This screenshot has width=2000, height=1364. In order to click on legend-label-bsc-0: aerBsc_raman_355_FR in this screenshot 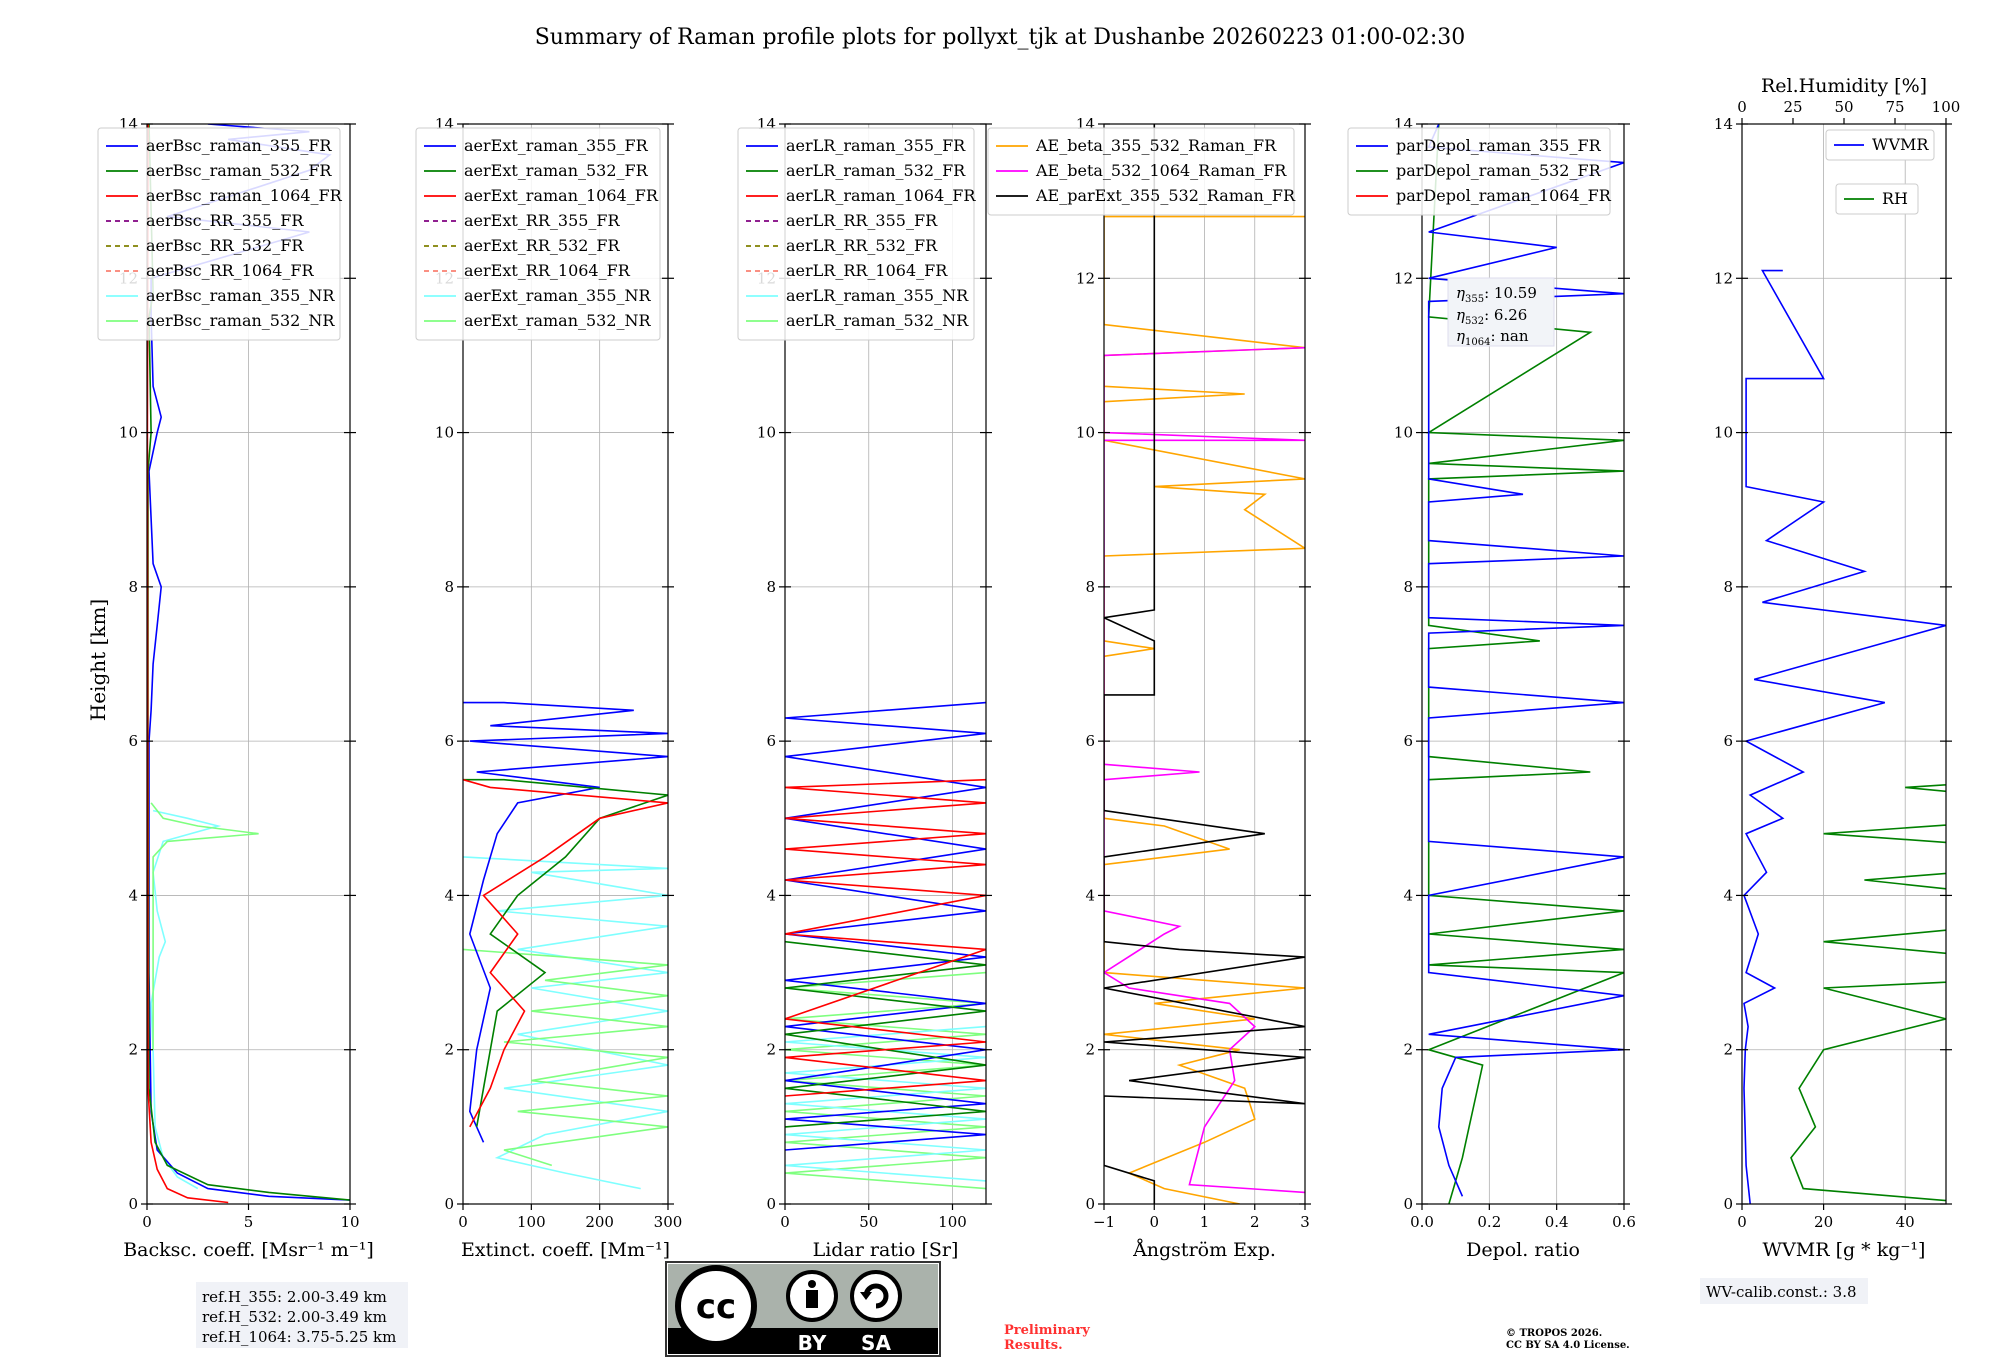, I will do `click(239, 145)`.